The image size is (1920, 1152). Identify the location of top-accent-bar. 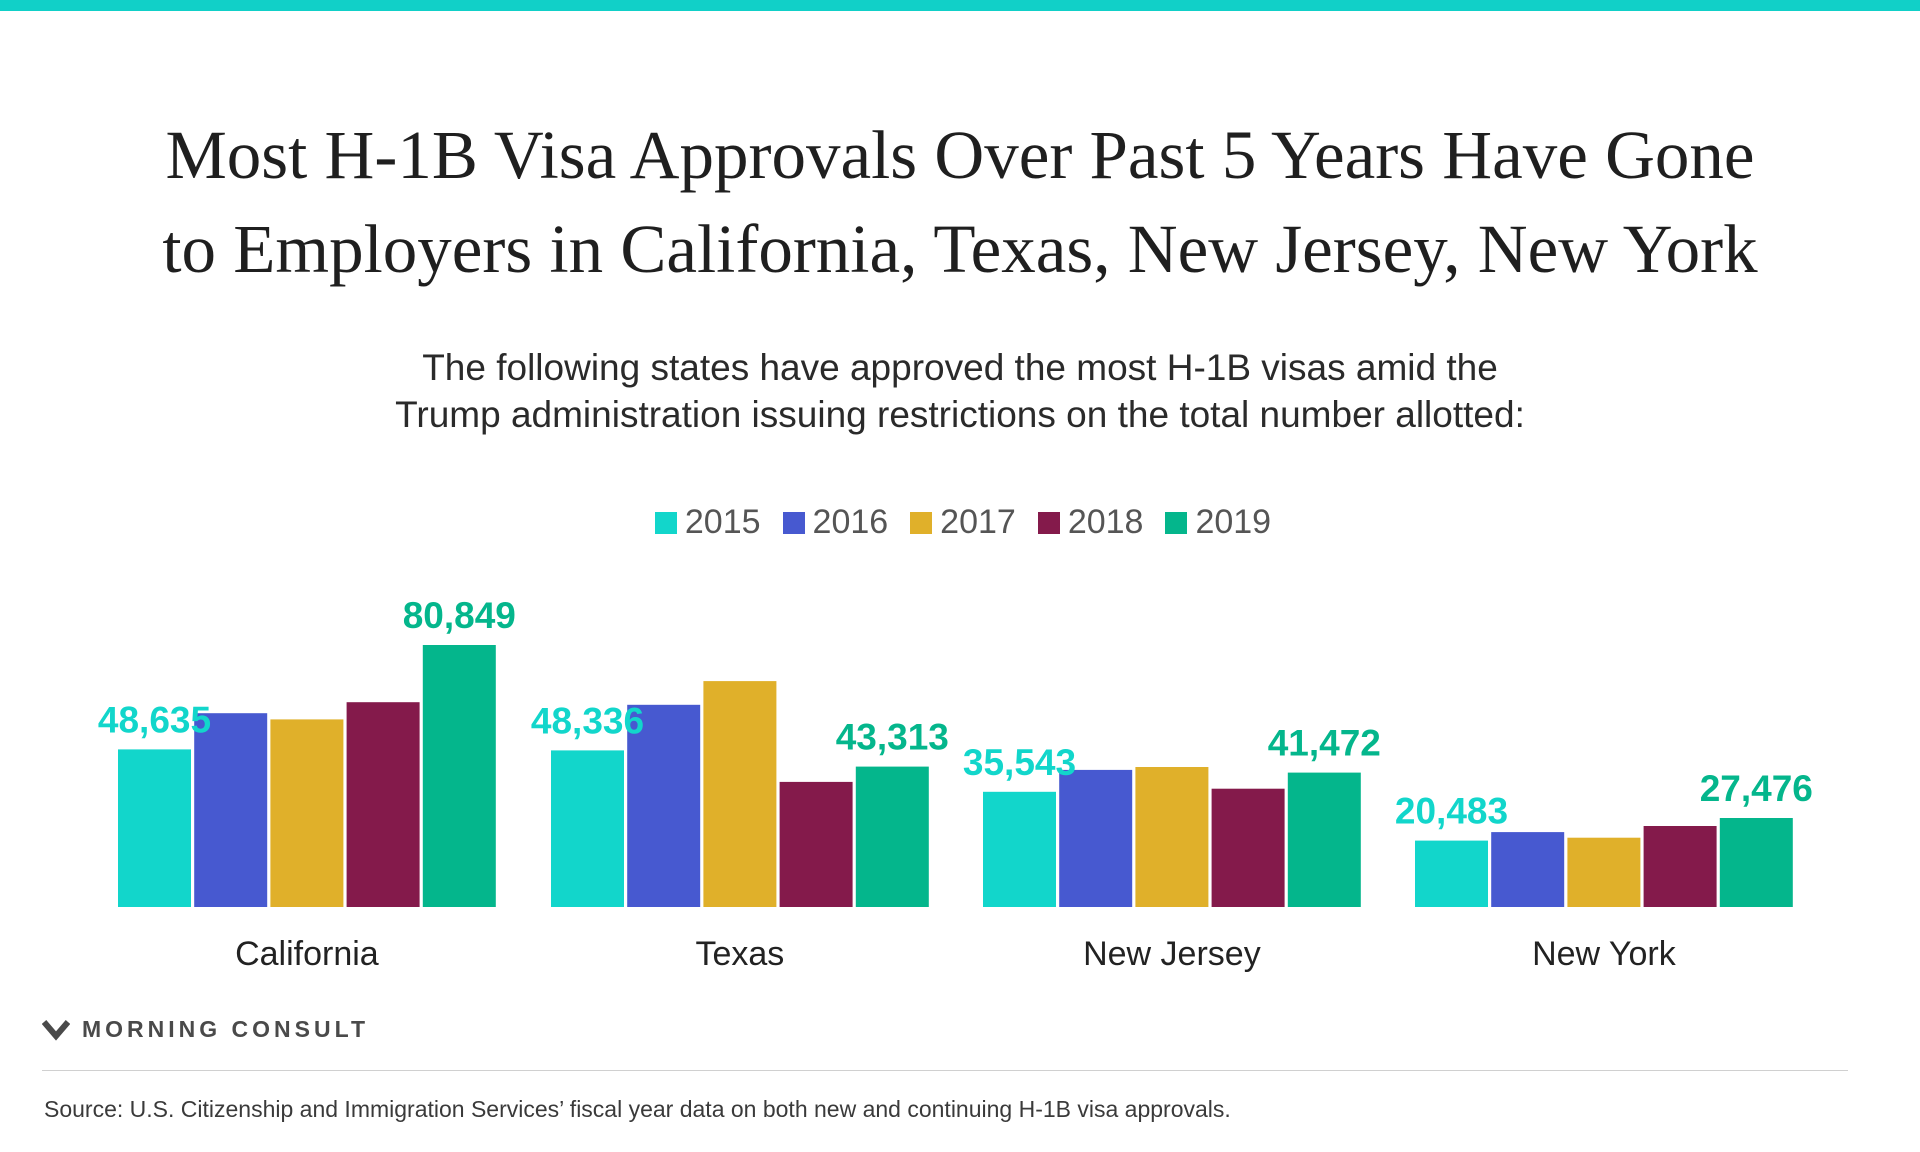
(960, 5).